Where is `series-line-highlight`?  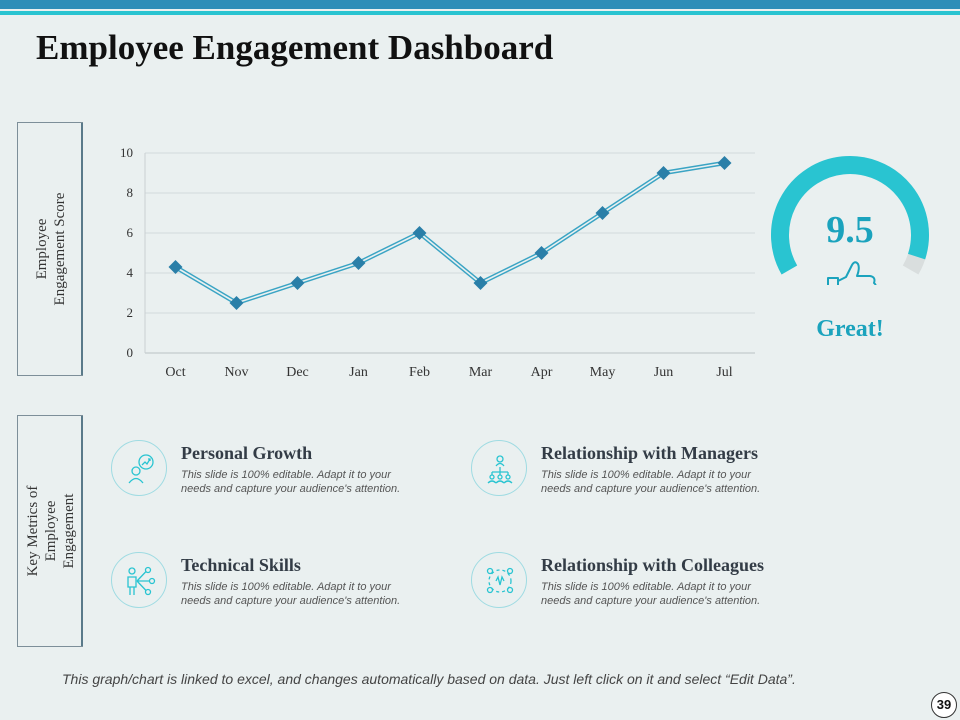 series-line-highlight is located at coordinates (450, 233).